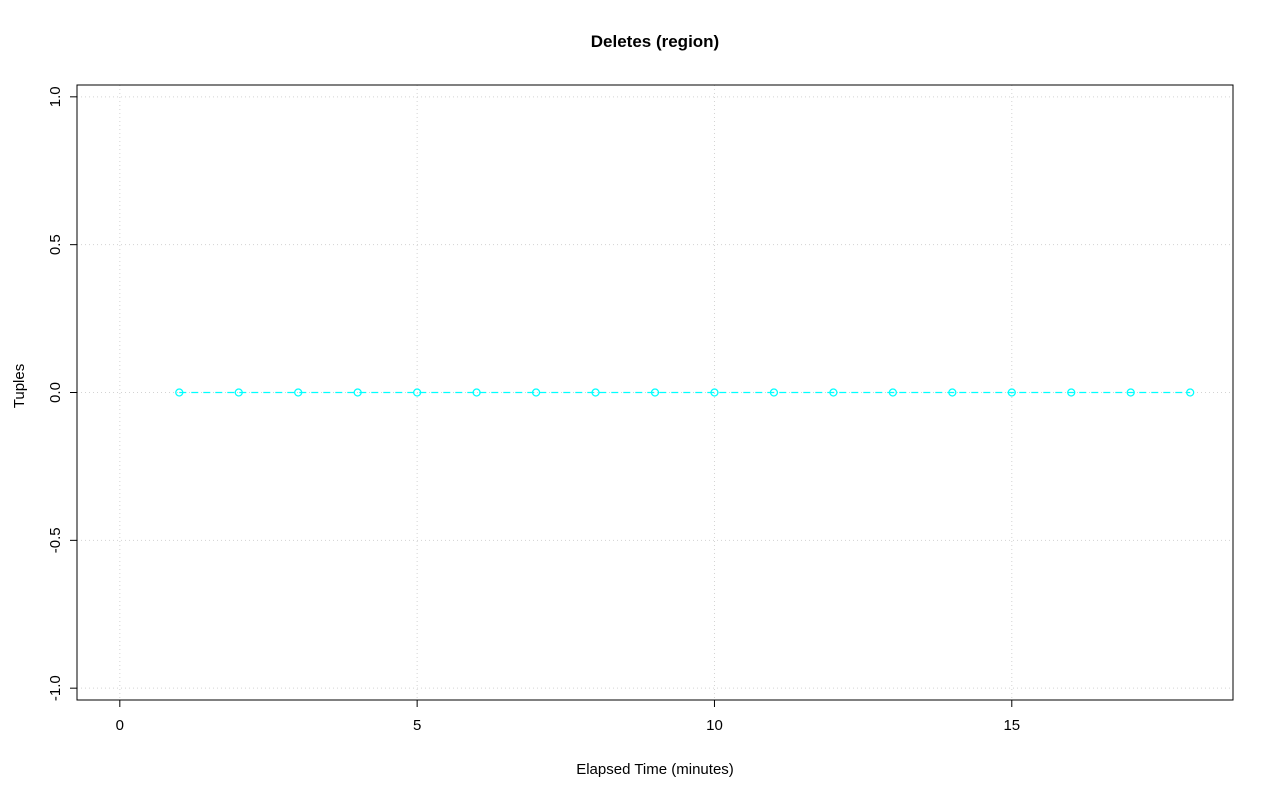 The height and width of the screenshot is (801, 1280). Describe the element at coordinates (655, 769) in the screenshot. I see `x-axis-label: Elapsed Time (minutes)` at that location.